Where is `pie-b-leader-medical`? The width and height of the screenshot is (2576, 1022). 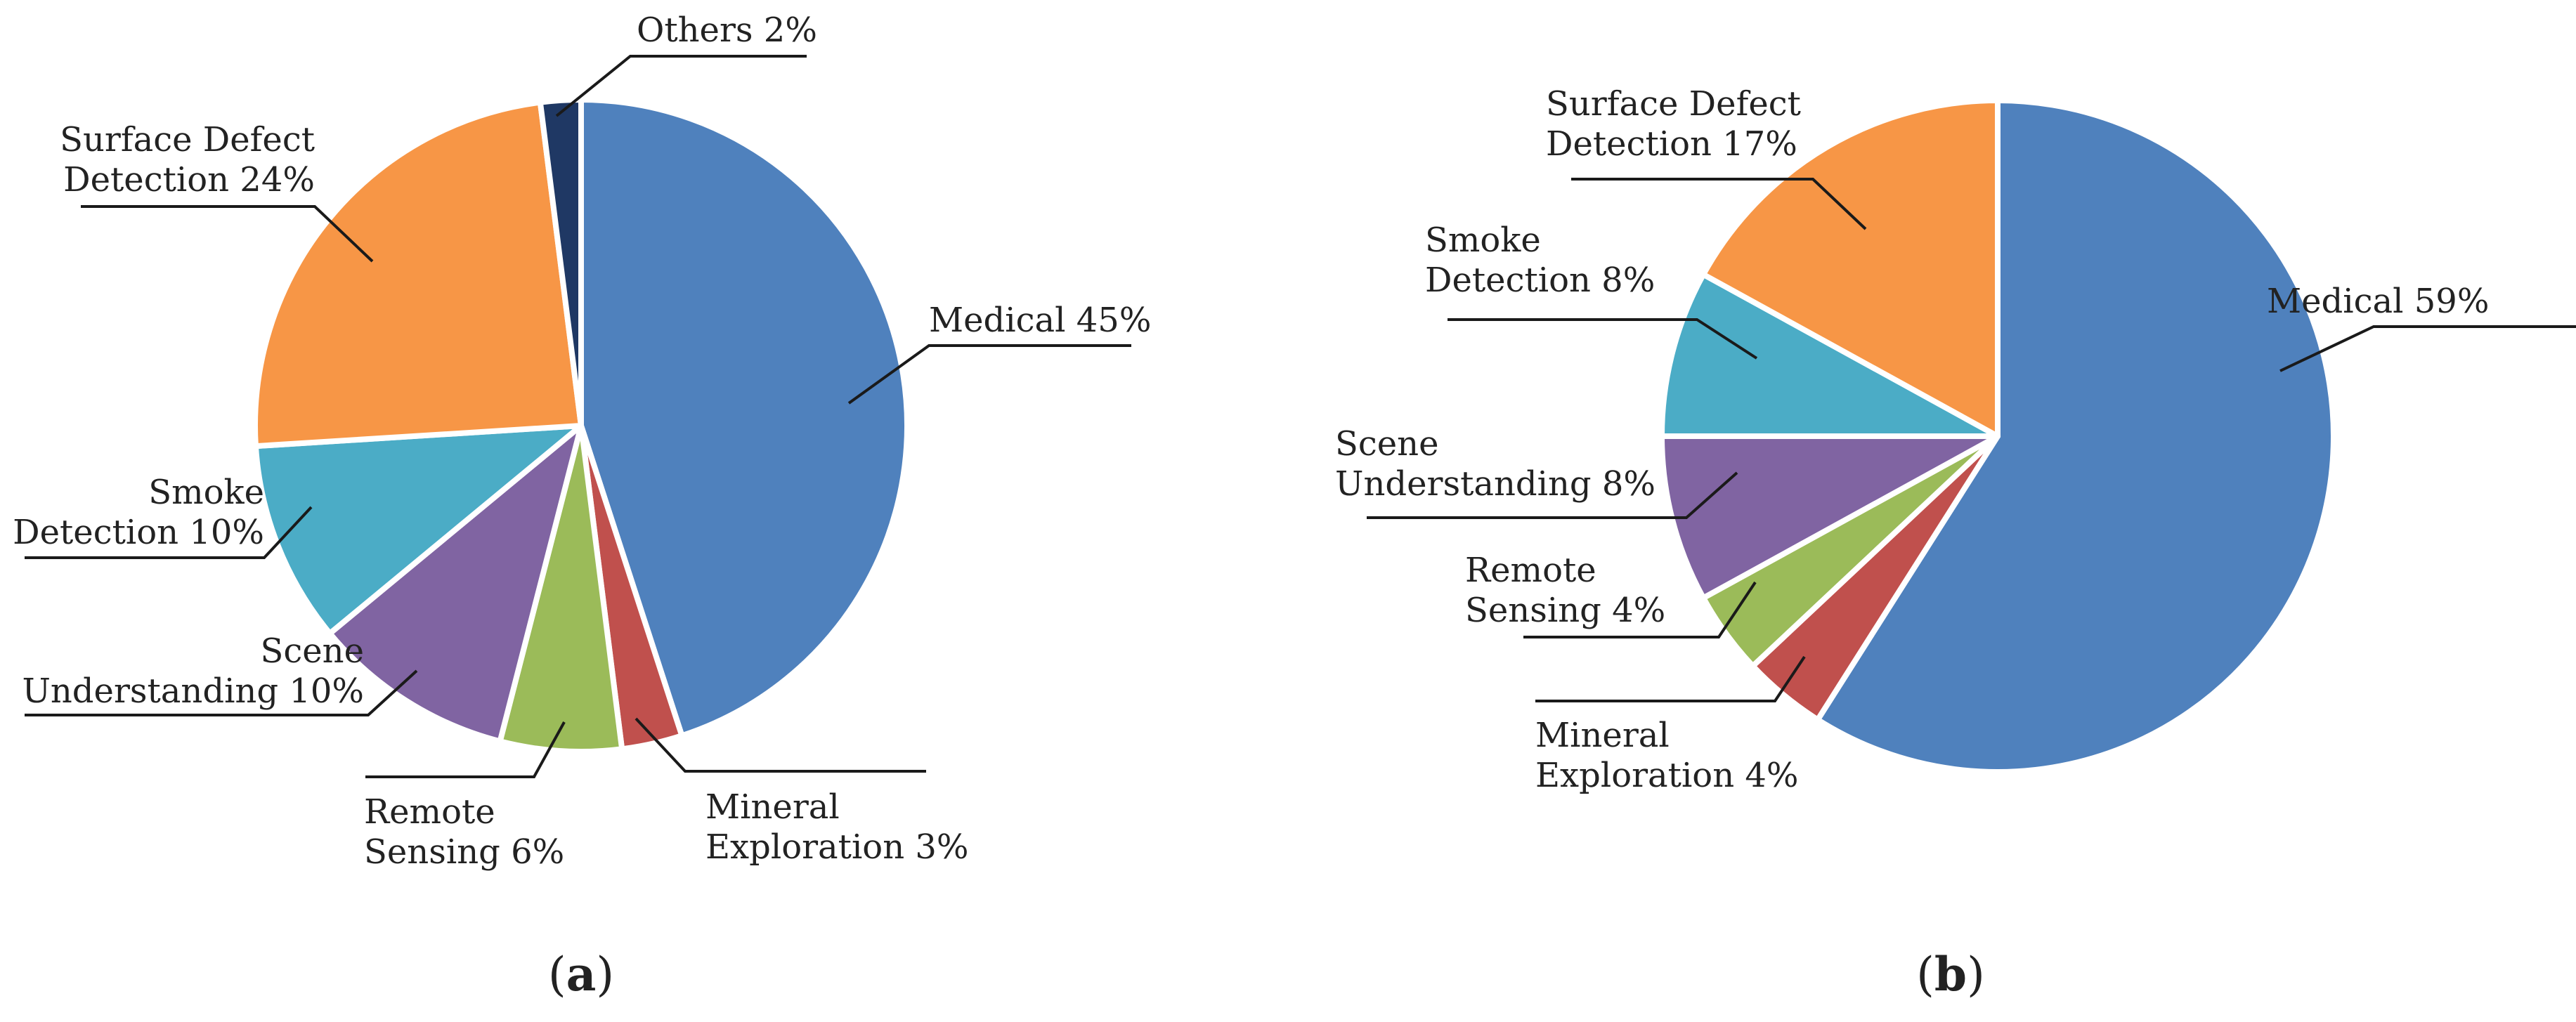
pie-b-leader-medical is located at coordinates (2427, 348).